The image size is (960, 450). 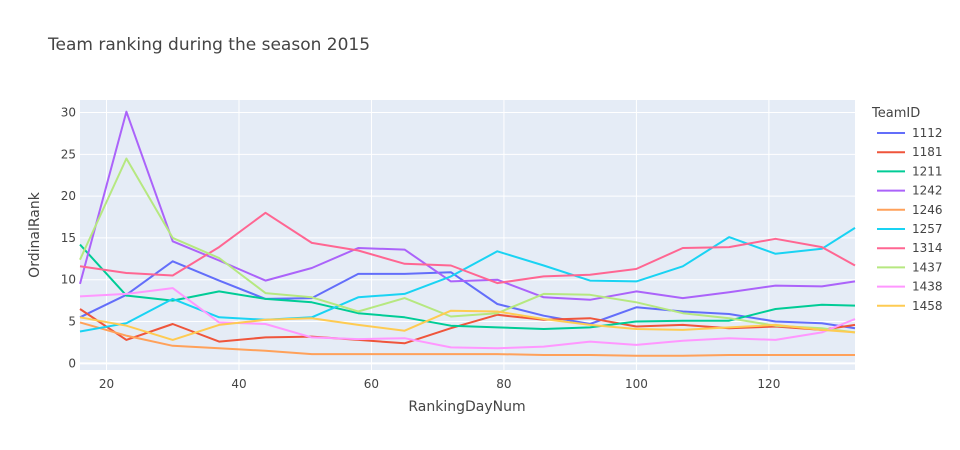 I want to click on legend-item-1246: 1246, so click(x=910, y=210).